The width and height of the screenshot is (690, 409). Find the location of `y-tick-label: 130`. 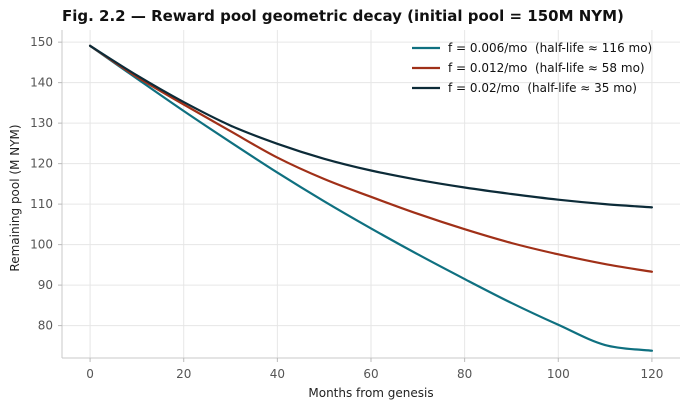

y-tick-label: 130 is located at coordinates (41, 123).